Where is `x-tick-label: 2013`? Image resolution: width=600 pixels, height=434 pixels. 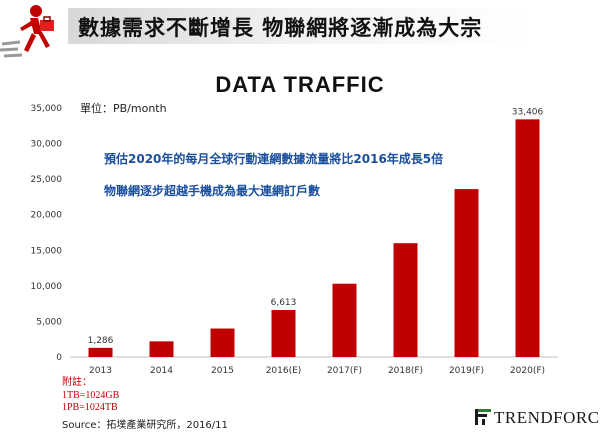 x-tick-label: 2013 is located at coordinates (100, 371).